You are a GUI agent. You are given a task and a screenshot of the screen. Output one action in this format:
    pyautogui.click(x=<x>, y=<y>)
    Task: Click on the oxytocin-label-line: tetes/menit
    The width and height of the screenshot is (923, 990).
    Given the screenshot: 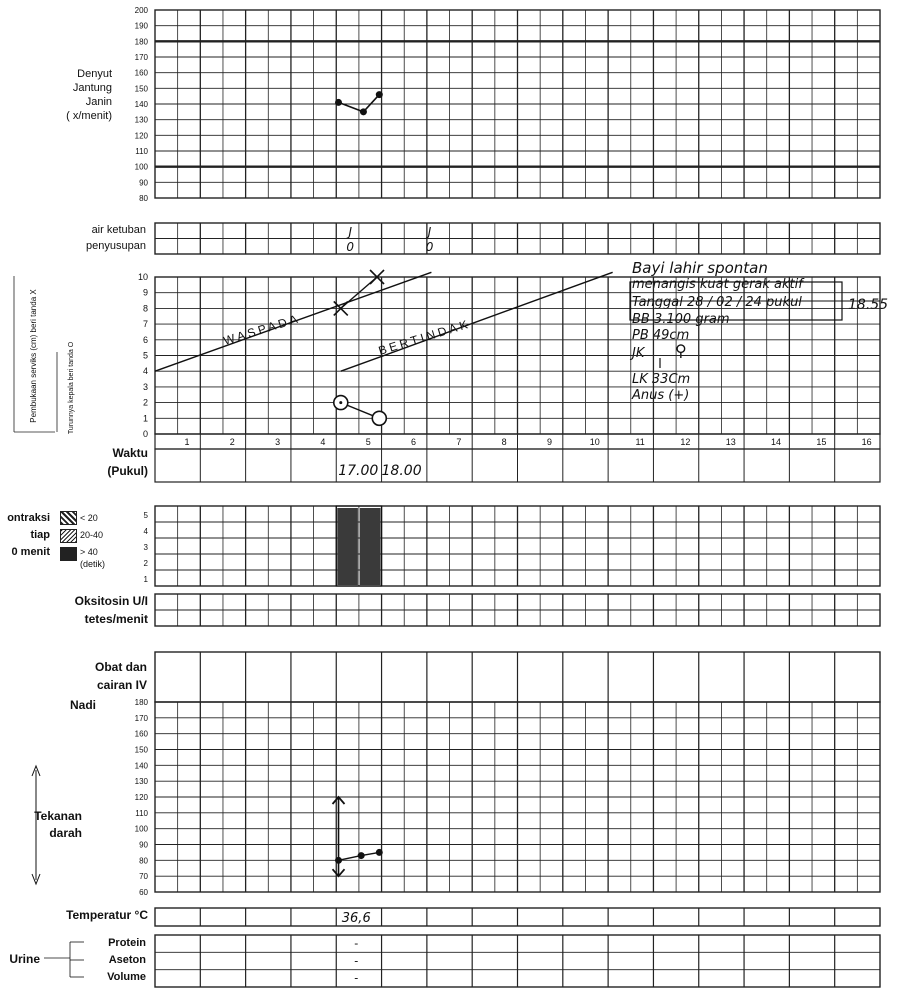 What is the action you would take?
    pyautogui.click(x=116, y=619)
    